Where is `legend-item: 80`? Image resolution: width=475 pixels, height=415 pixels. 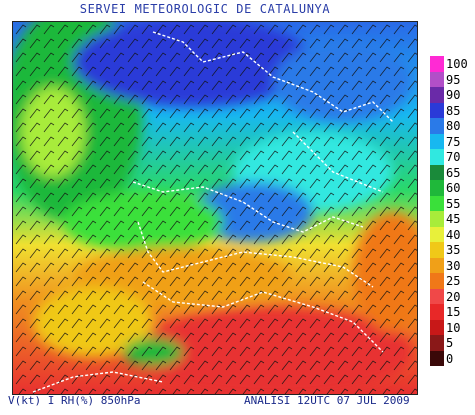 legend-item: 80 is located at coordinates (452, 126).